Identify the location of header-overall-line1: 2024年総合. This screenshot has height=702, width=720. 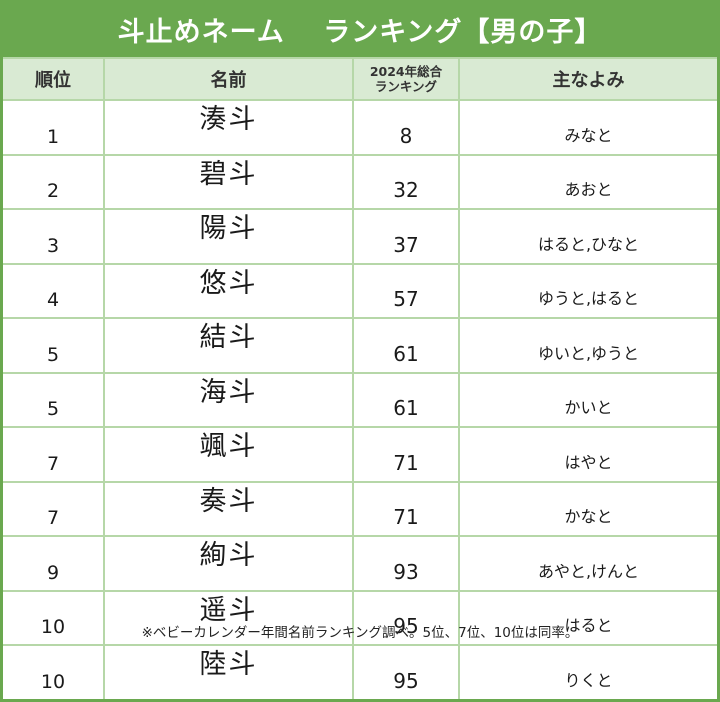
(406, 71).